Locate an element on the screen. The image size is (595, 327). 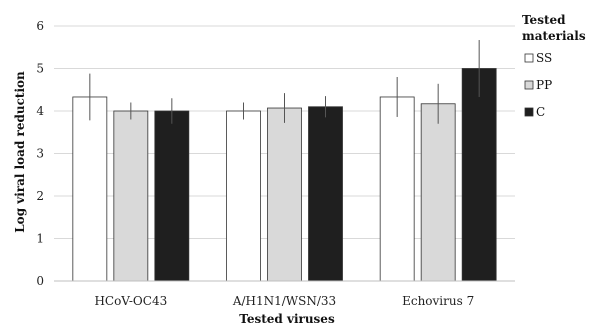
y-axis-title: Log viral load reduction is located at coordinates (20, 152).